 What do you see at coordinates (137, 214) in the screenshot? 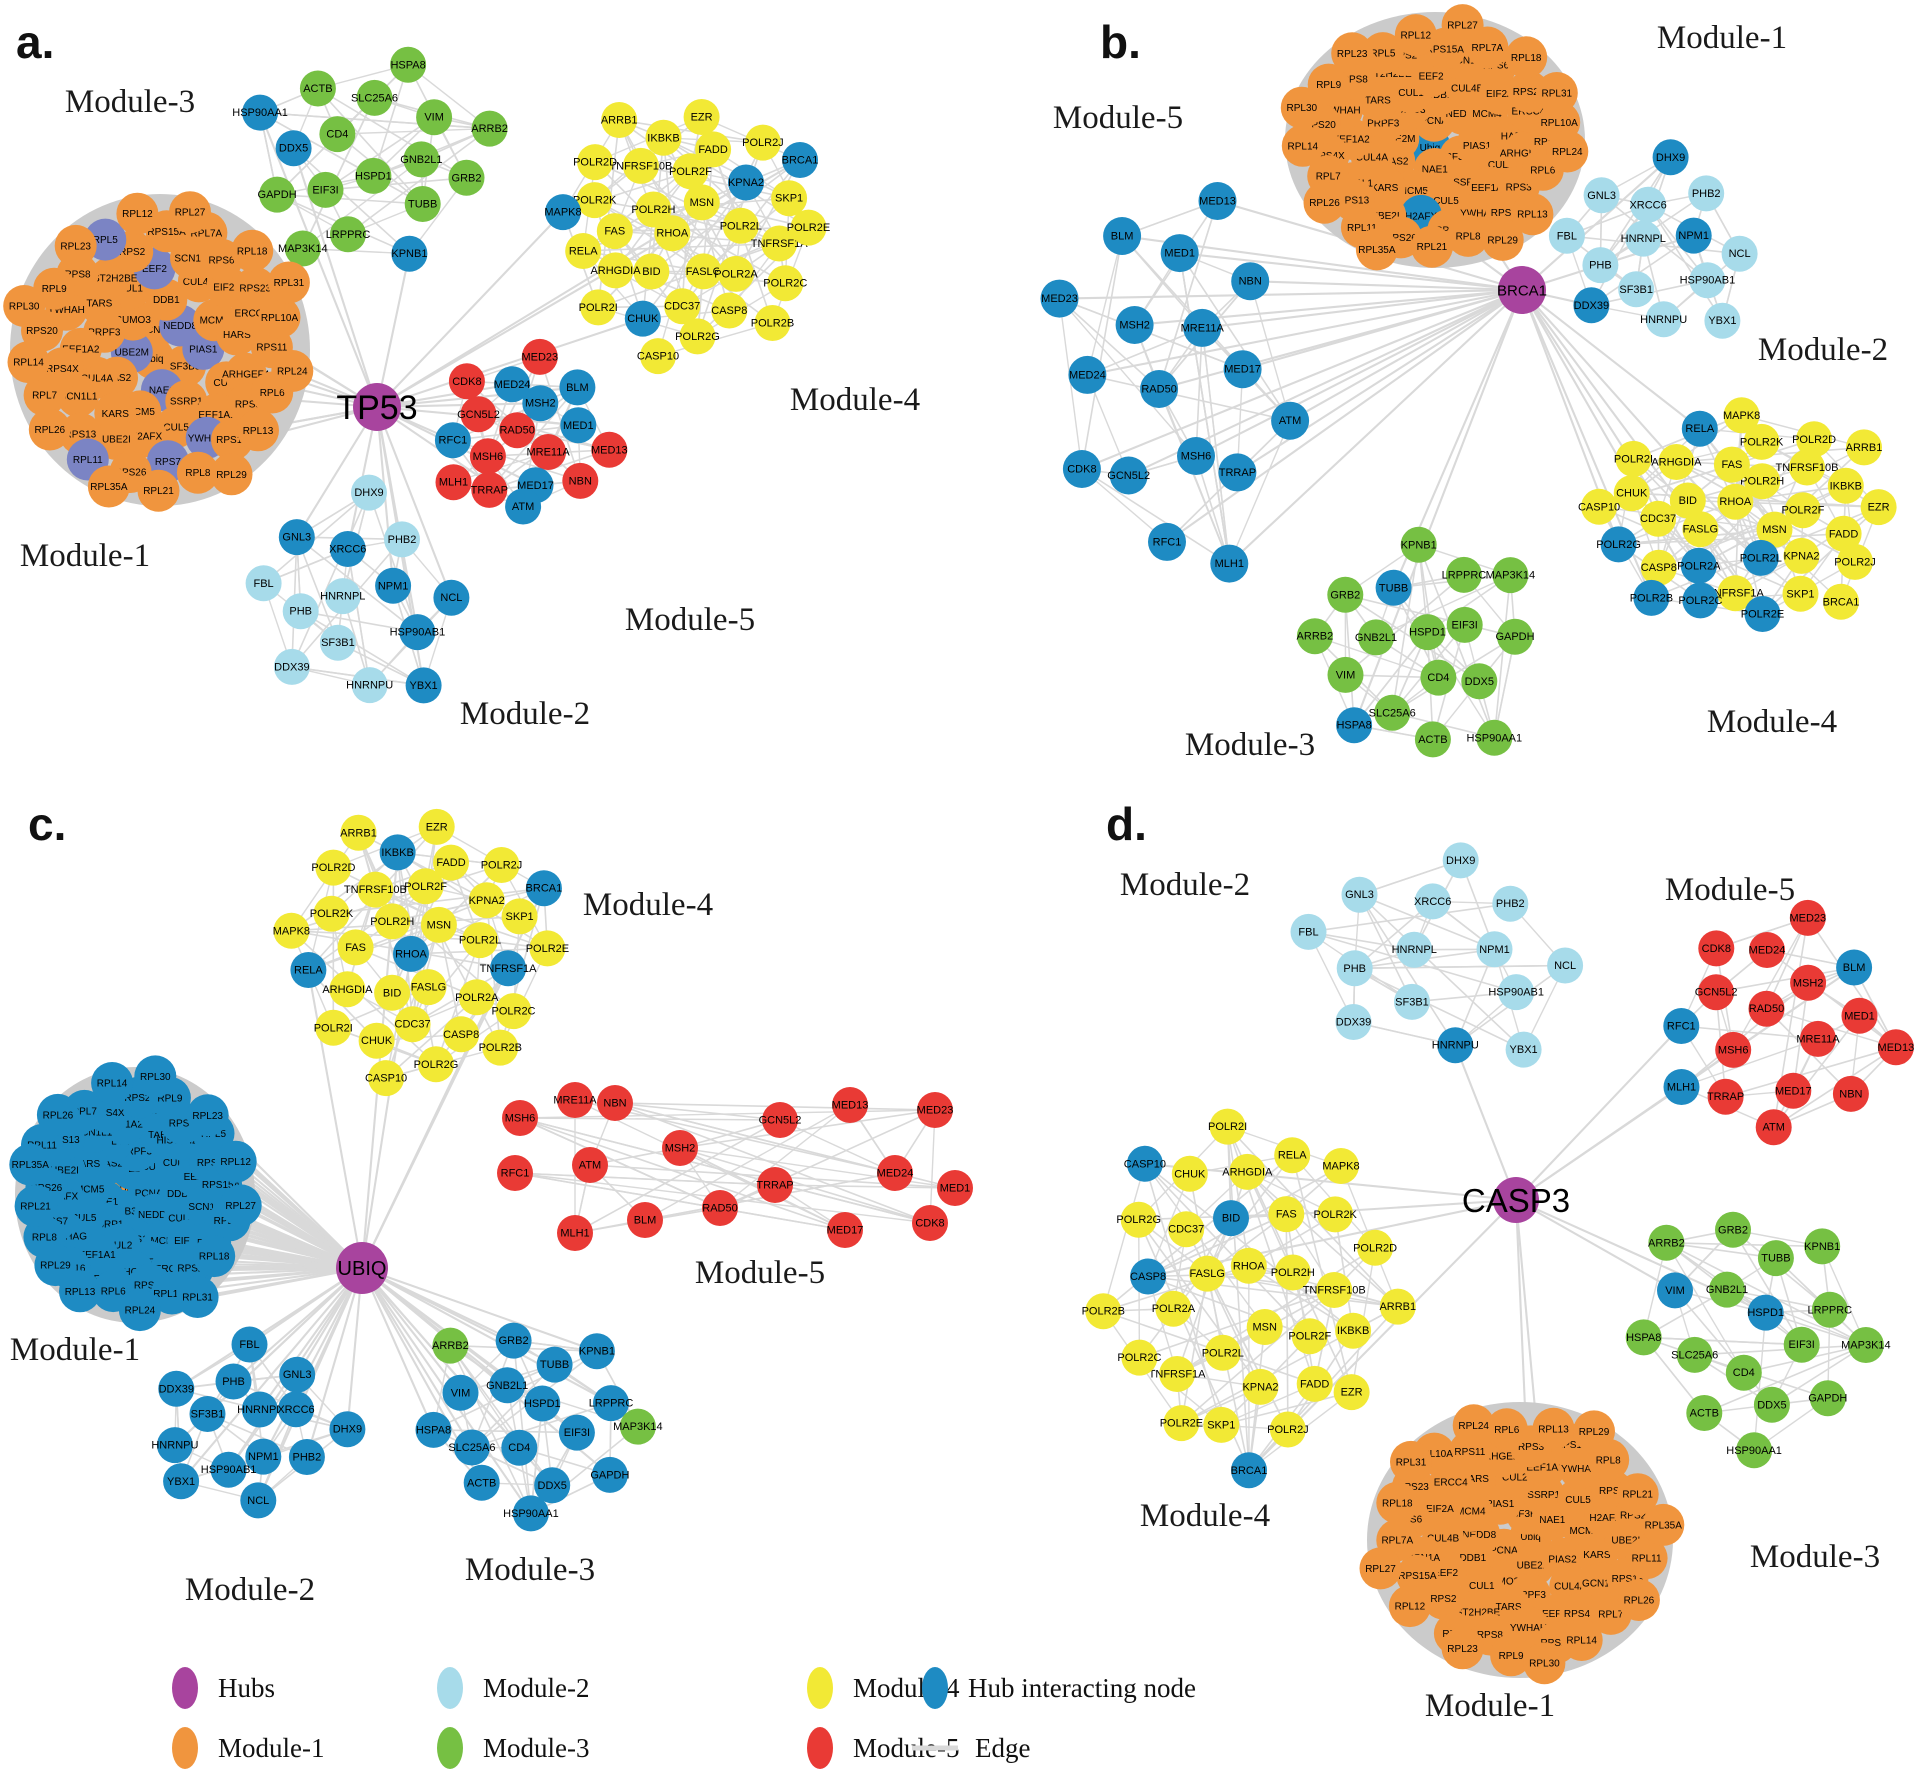
I see `node-label: RPL12` at bounding box center [137, 214].